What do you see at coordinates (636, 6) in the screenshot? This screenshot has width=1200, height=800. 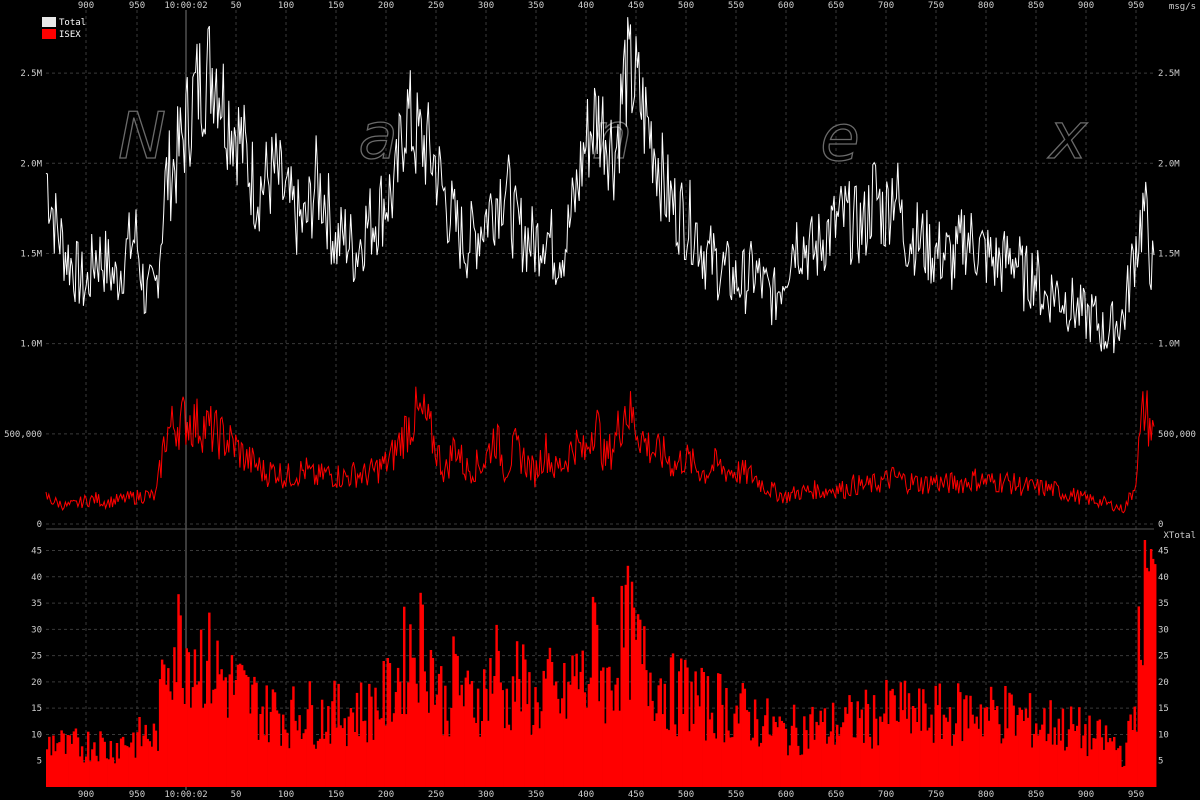 I see `xtick-top-11: 450` at bounding box center [636, 6].